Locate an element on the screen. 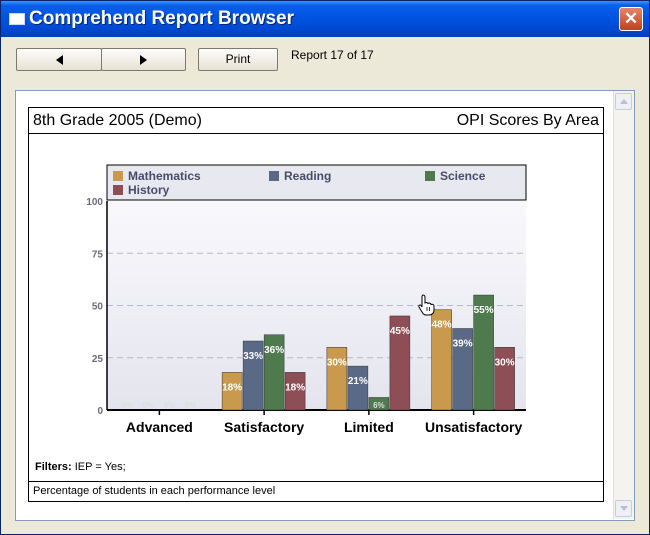 The width and height of the screenshot is (650, 535). window-title: Comprehend Report Browser is located at coordinates (161, 18).